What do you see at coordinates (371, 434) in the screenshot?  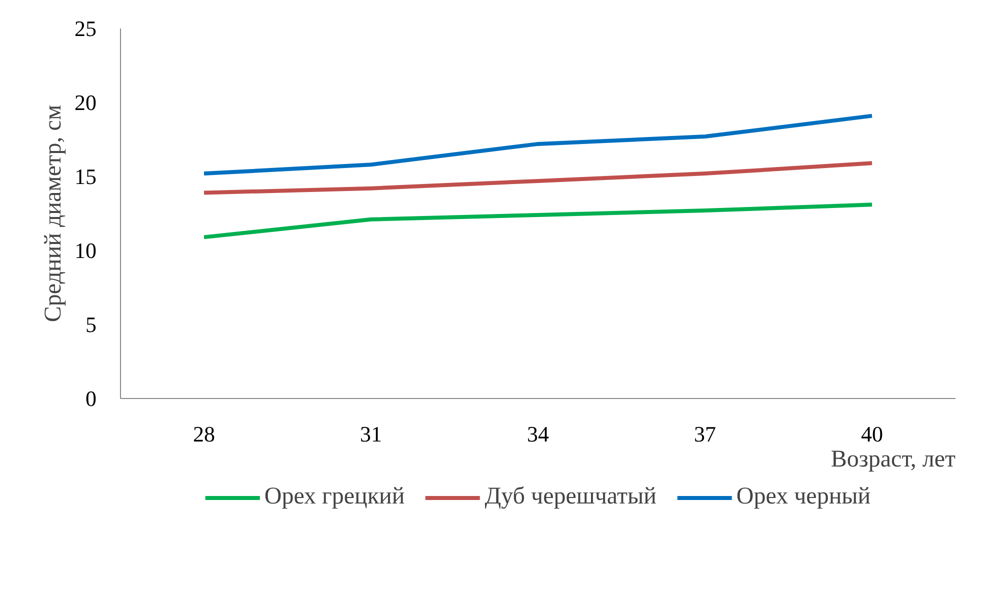 I see `x-tick-label: 31` at bounding box center [371, 434].